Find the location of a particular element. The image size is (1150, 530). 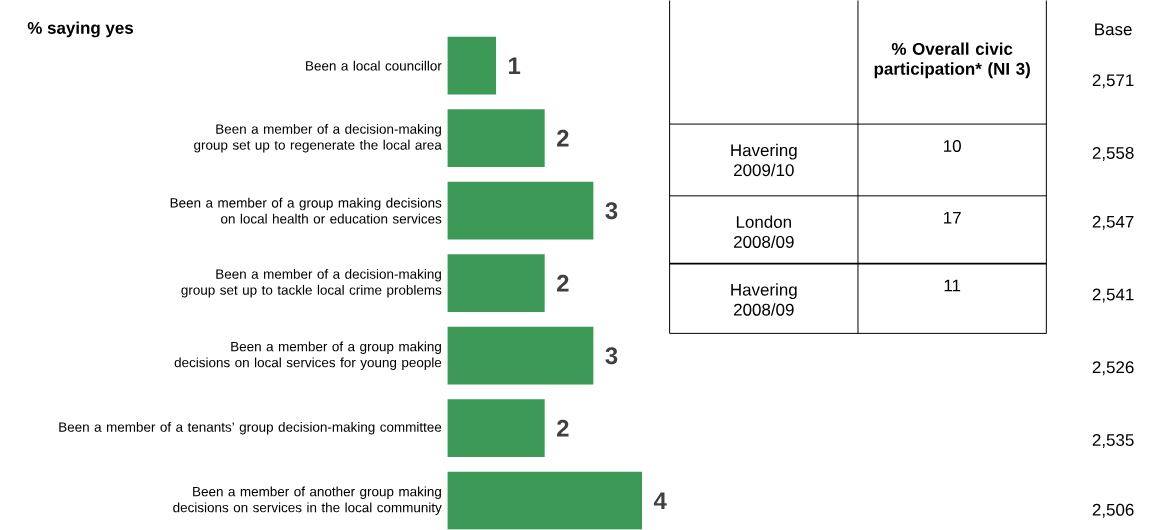

text: 2,547 is located at coordinates (1113, 222).